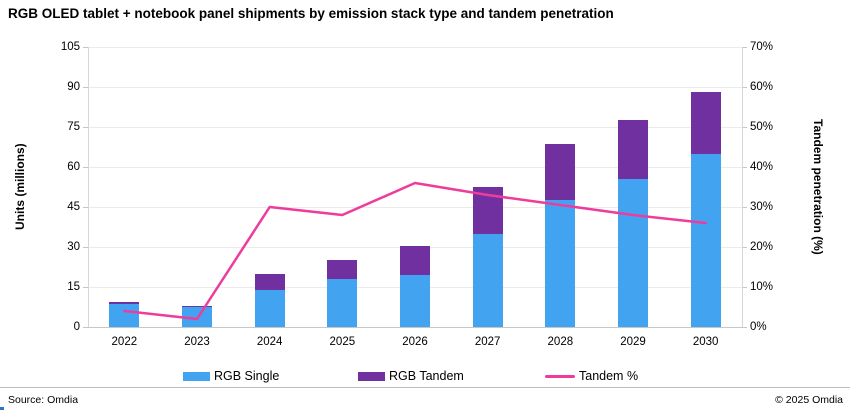 The width and height of the screenshot is (850, 410). Describe the element at coordinates (762, 167) in the screenshot. I see `right-axis-tick-label: 40%` at that location.